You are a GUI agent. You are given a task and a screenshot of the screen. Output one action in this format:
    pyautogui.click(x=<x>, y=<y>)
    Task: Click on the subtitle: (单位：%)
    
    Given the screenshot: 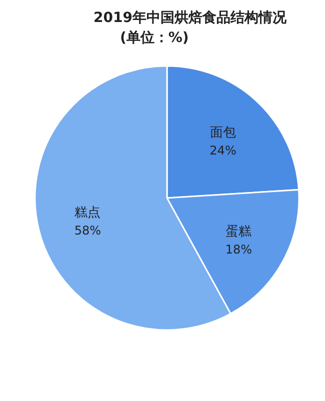 What is the action you would take?
    pyautogui.click(x=154, y=38)
    